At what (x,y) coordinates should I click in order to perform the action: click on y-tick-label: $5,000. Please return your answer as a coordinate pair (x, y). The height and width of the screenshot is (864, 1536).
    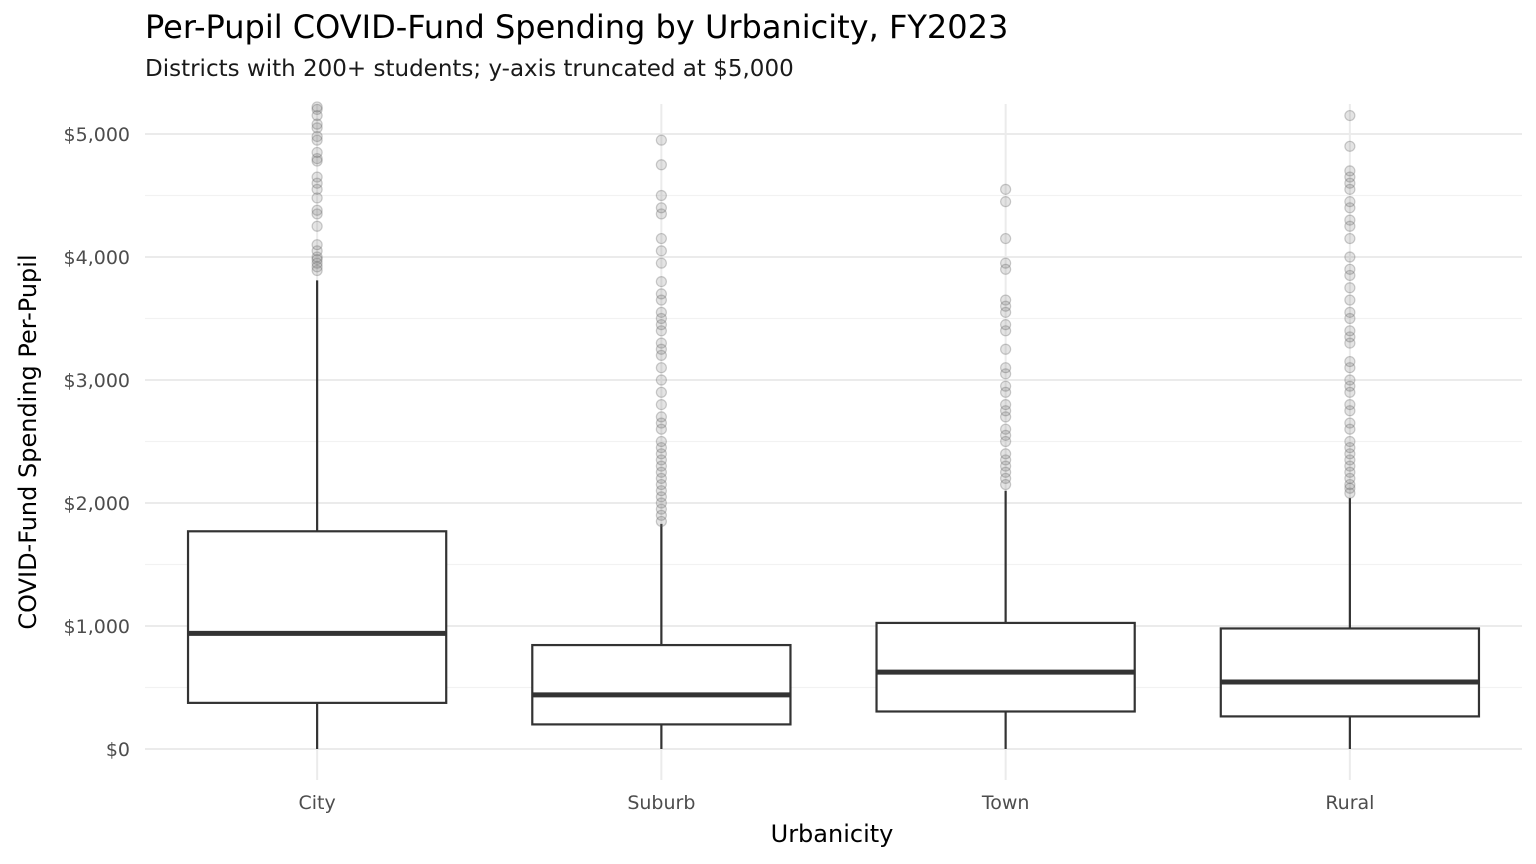
    Looking at the image, I should click on (97, 135).